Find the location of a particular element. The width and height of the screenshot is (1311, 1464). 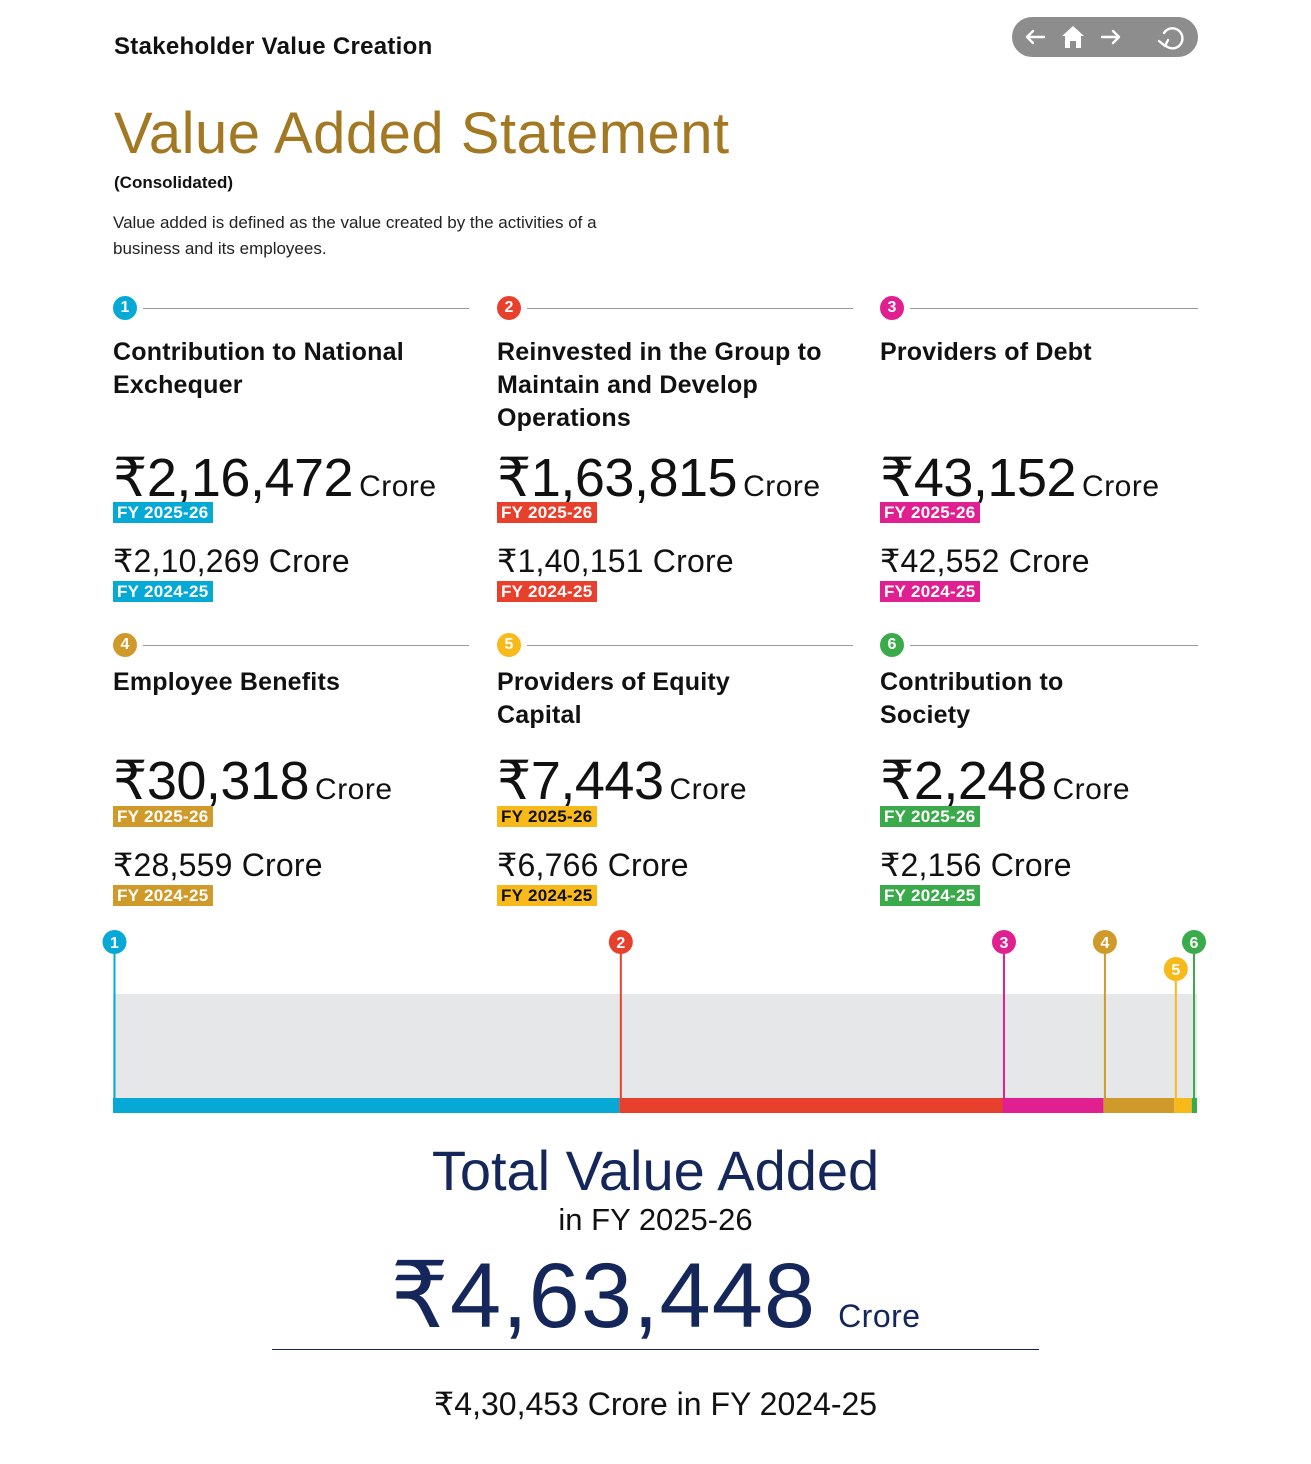

current-value: ₹2,16,472 is located at coordinates (233, 478).